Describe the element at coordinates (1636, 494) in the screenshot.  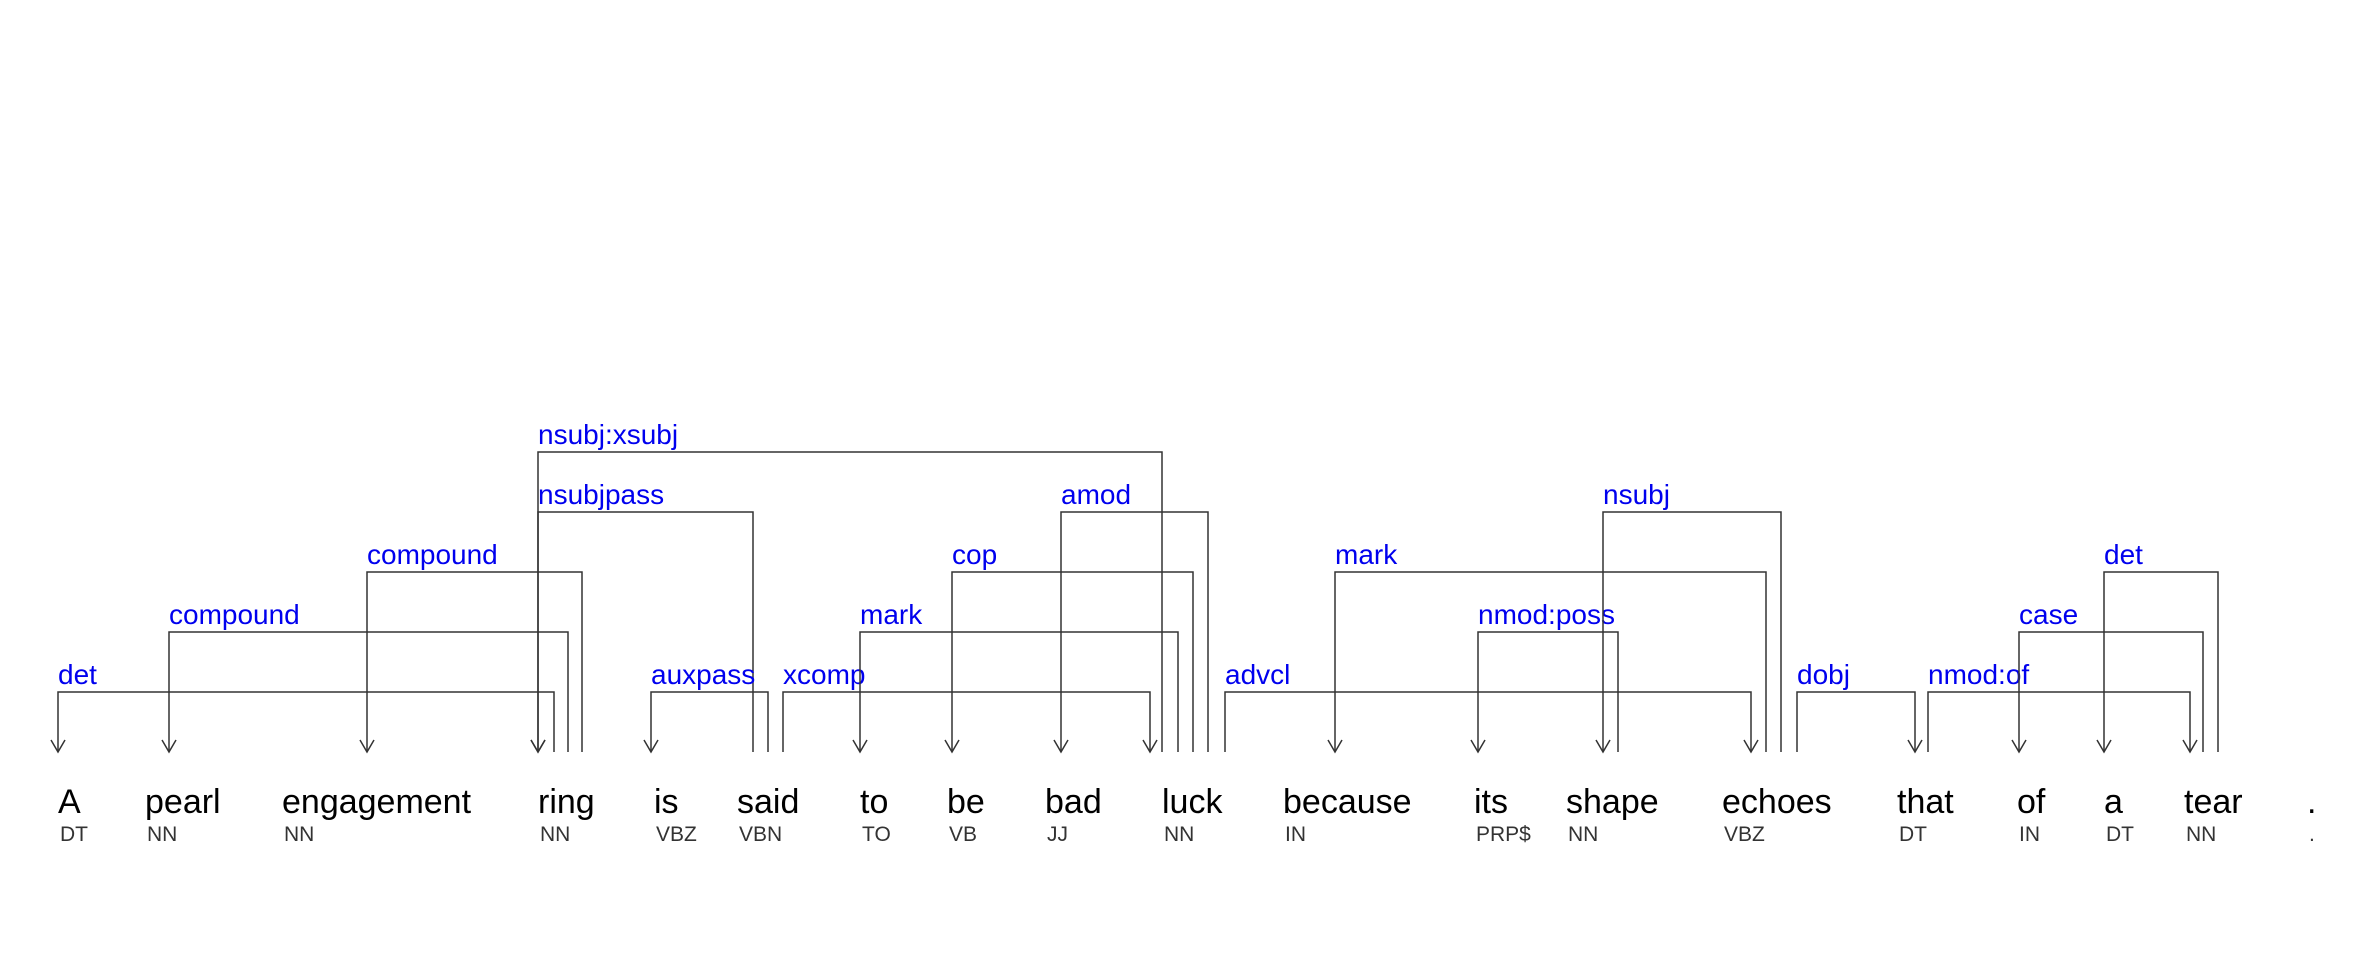
I see `arc-label: nsubj` at that location.